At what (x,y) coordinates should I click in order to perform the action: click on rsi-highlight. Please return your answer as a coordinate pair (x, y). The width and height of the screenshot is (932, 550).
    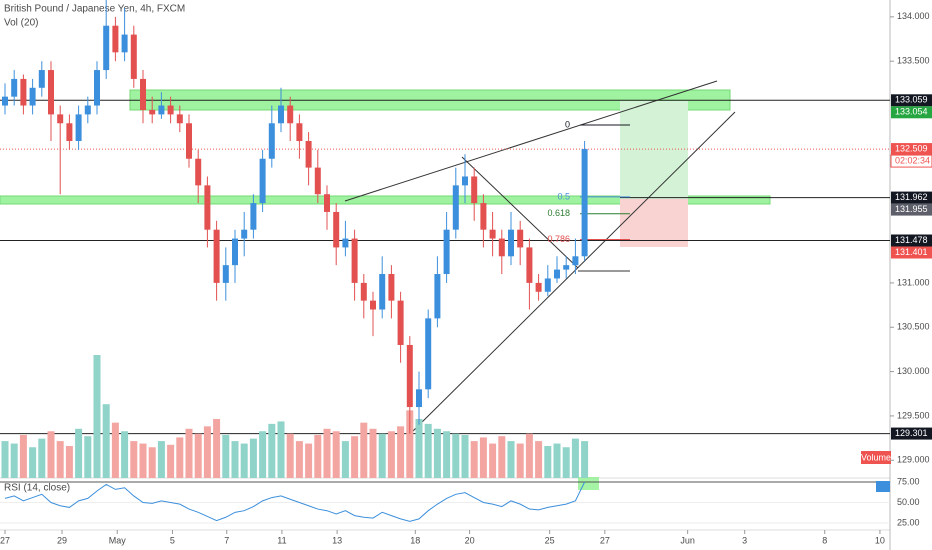
    Looking at the image, I should click on (588, 483).